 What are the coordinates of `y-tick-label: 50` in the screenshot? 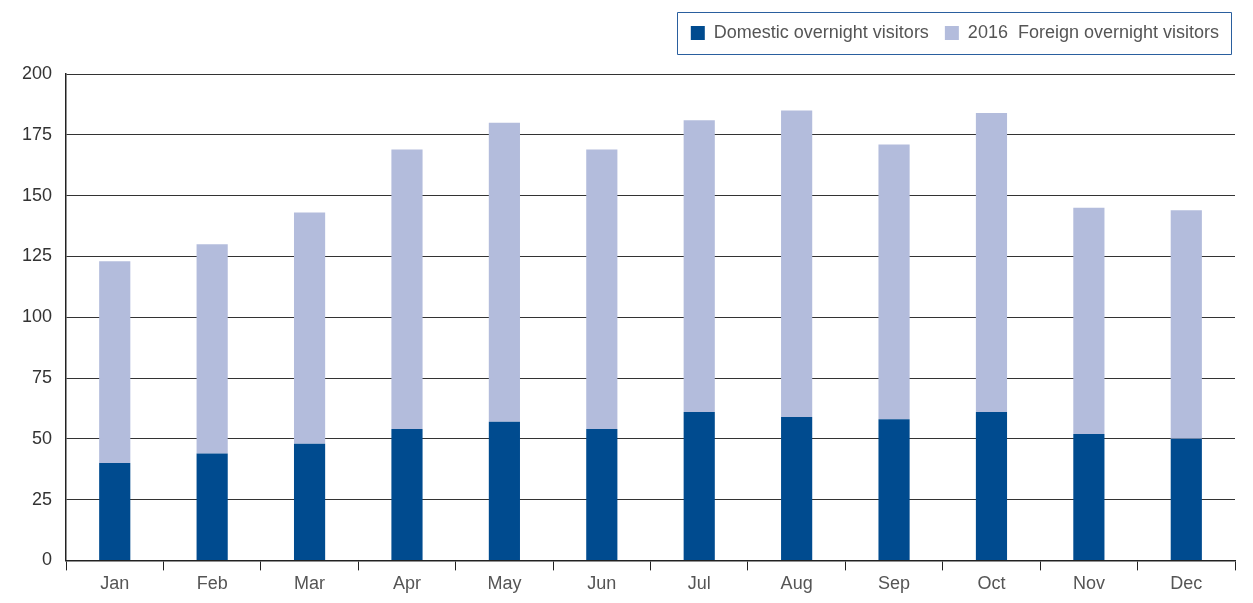 It's located at (42, 437).